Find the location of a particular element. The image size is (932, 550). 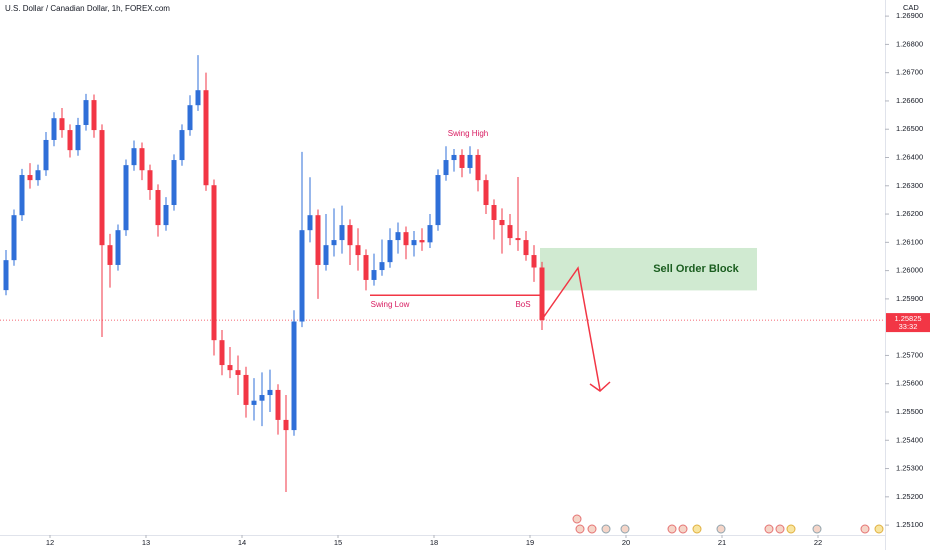

order-block-zone is located at coordinates (648, 269).